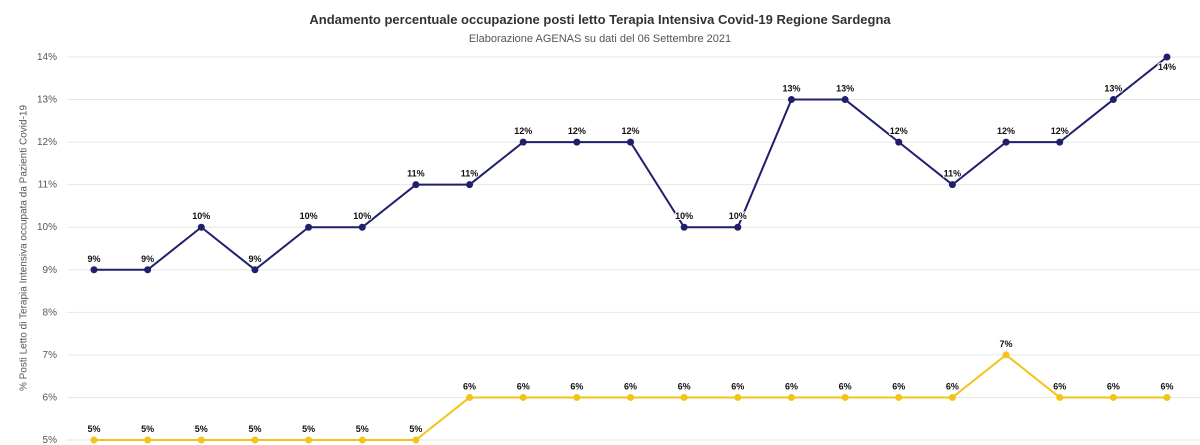  Describe the element at coordinates (47, 227) in the screenshot. I see `y-tick-label: 10%` at that location.